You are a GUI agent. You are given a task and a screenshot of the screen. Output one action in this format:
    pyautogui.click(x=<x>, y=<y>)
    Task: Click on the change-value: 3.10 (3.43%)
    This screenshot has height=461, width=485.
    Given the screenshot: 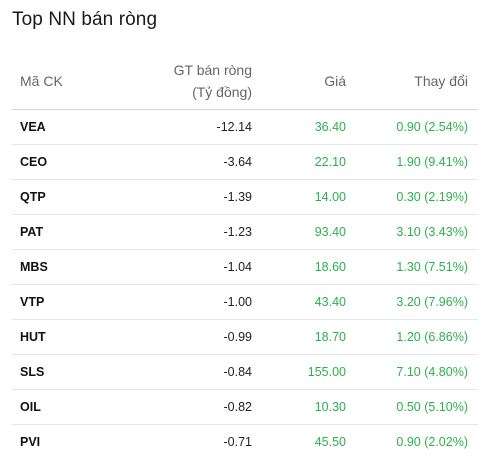 What is the action you would take?
    pyautogui.click(x=417, y=232)
    